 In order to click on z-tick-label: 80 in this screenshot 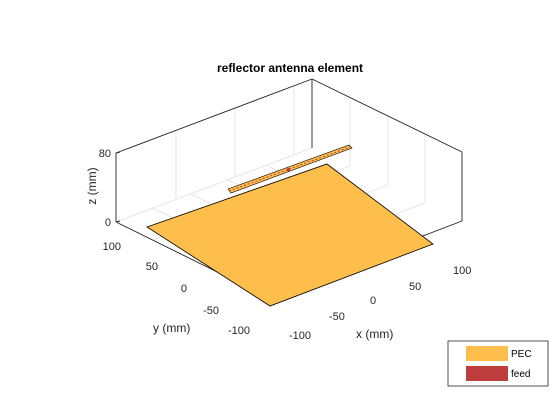, I will do `click(105, 154)`.